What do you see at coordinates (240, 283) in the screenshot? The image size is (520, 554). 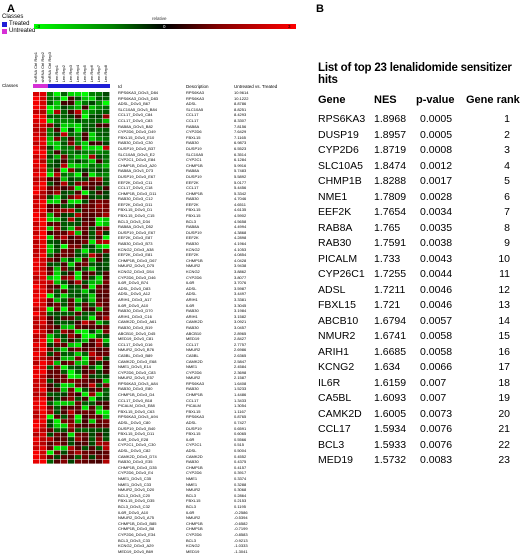 I see `gene-score: 3.7076` at bounding box center [240, 283].